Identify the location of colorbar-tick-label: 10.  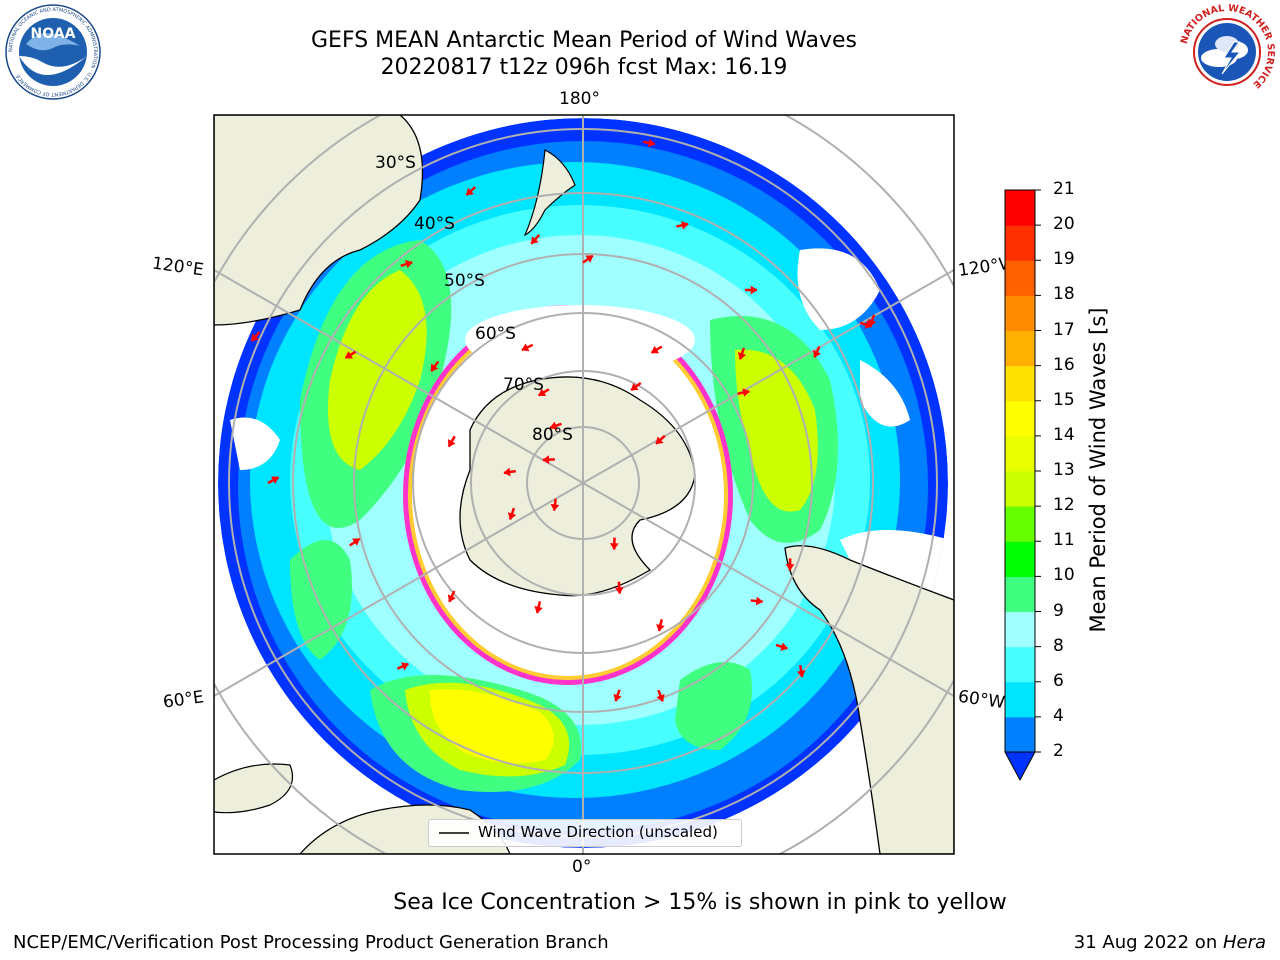
(1064, 575).